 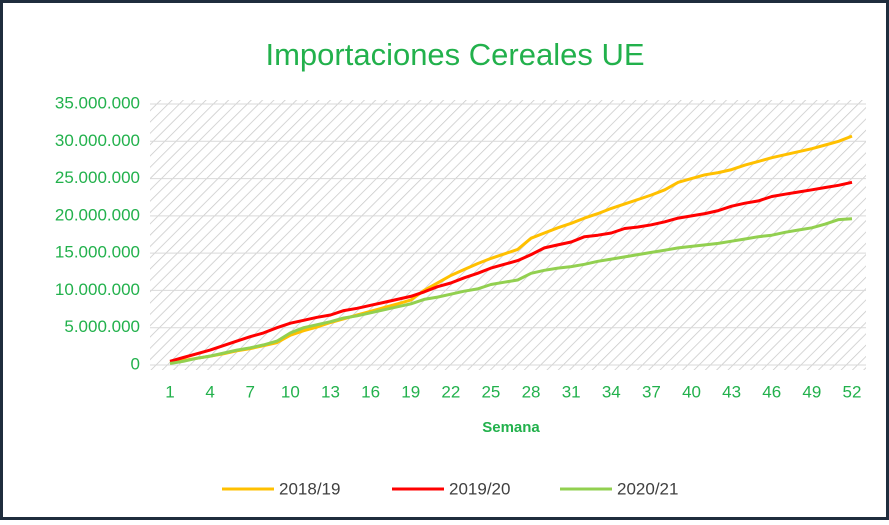 What do you see at coordinates (771, 391) in the screenshot?
I see `x-tick-label: 46` at bounding box center [771, 391].